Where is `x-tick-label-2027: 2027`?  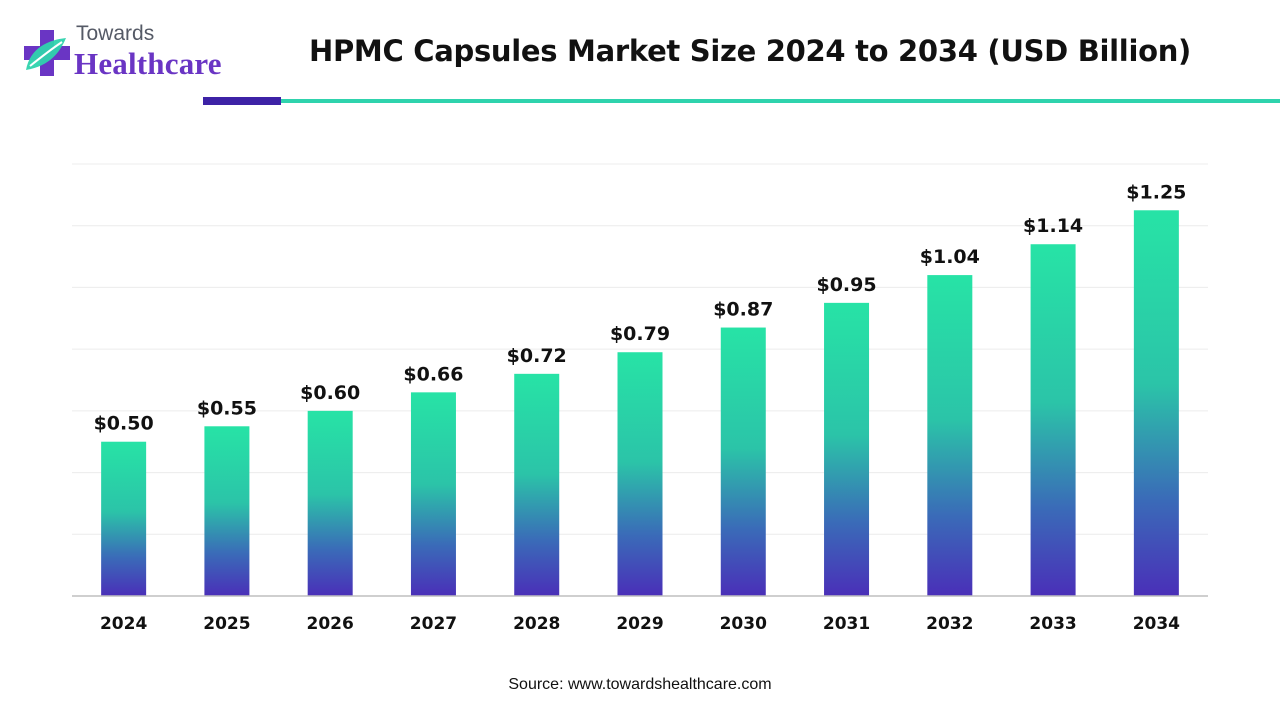 x-tick-label-2027: 2027 is located at coordinates (433, 624).